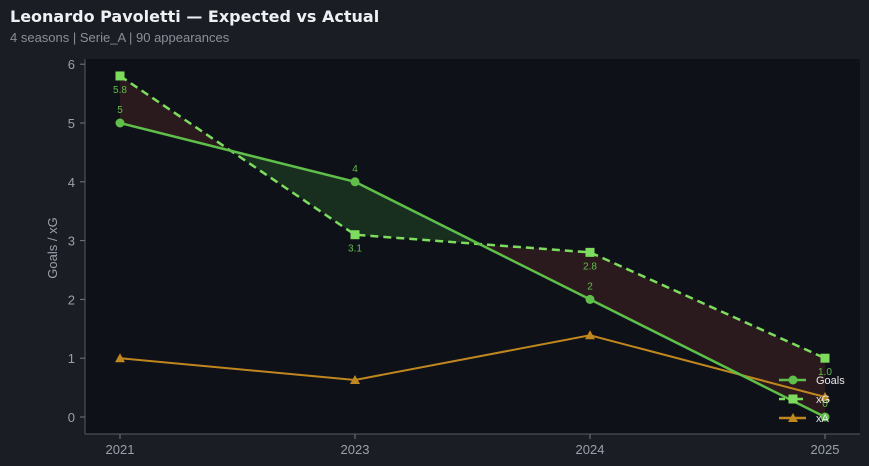  Describe the element at coordinates (823, 419) in the screenshot. I see `legend-item-xa: xA` at that location.